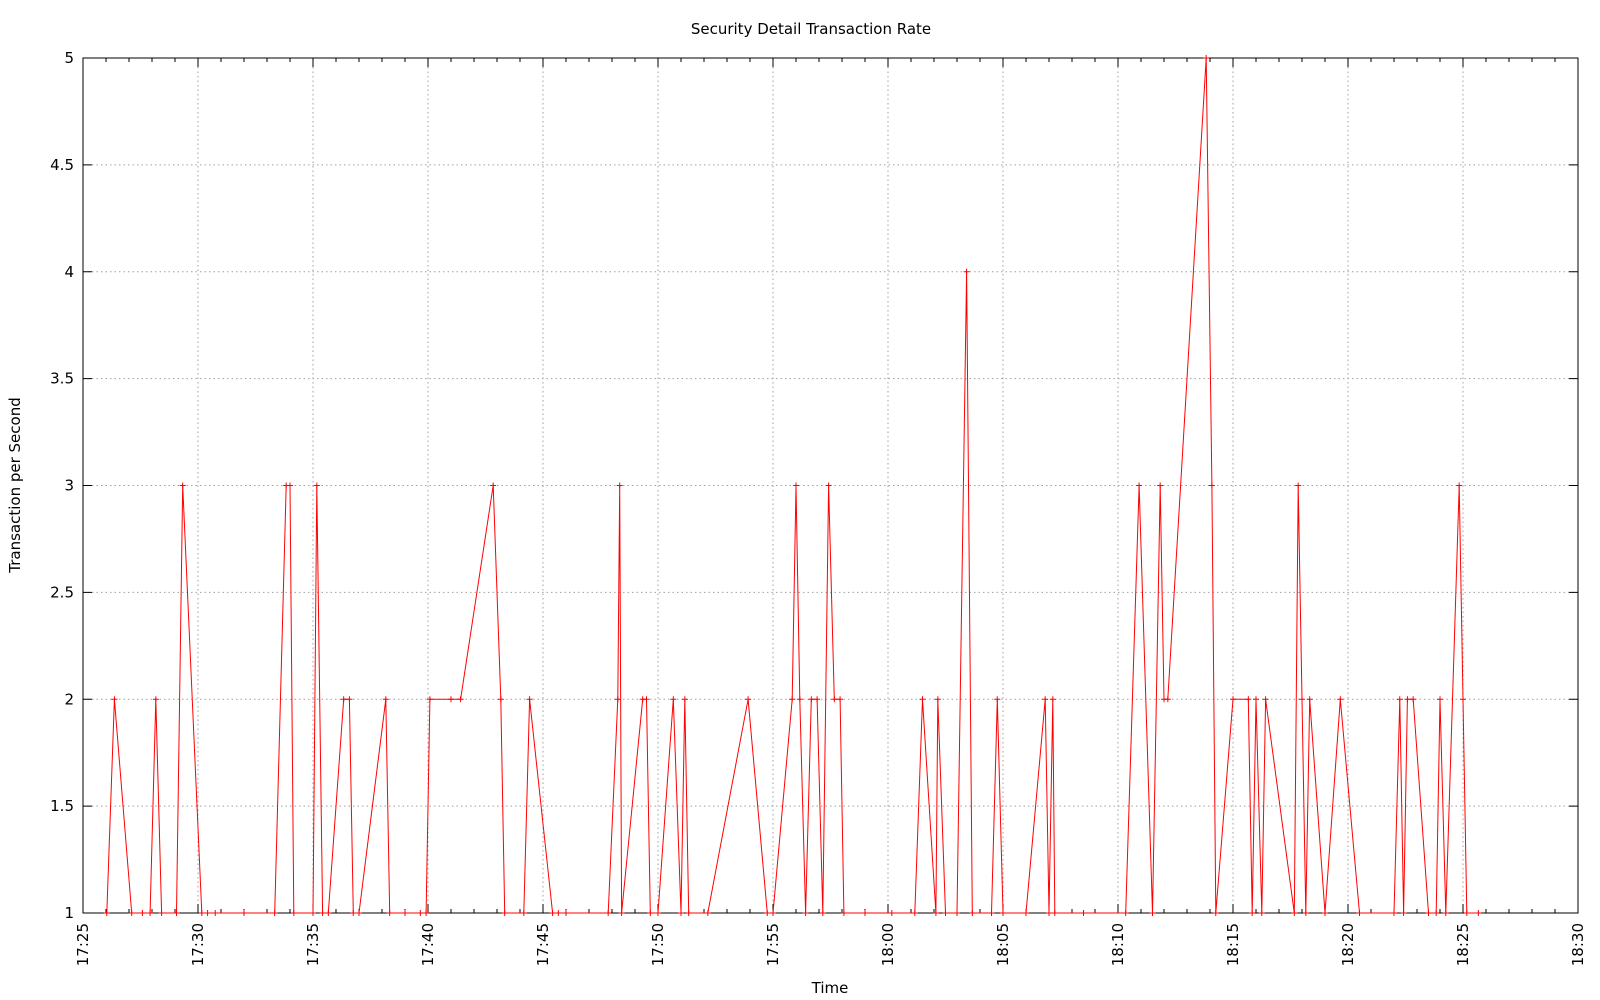  I want to click on x-tick-label: 18:30, so click(1578, 944).